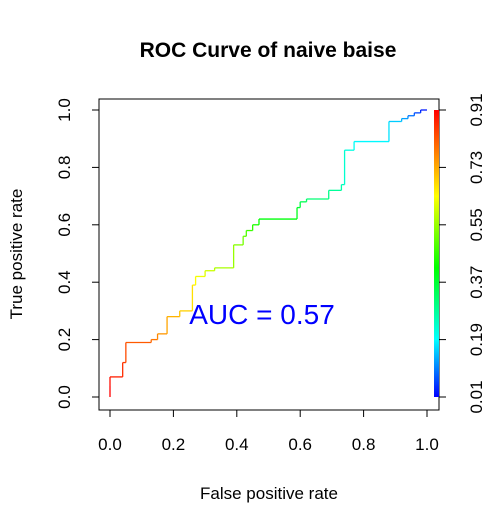 Image resolution: width=490 pixels, height=531 pixels. What do you see at coordinates (64, 168) in the screenshot?
I see `y-tick-label: 0.8` at bounding box center [64, 168].